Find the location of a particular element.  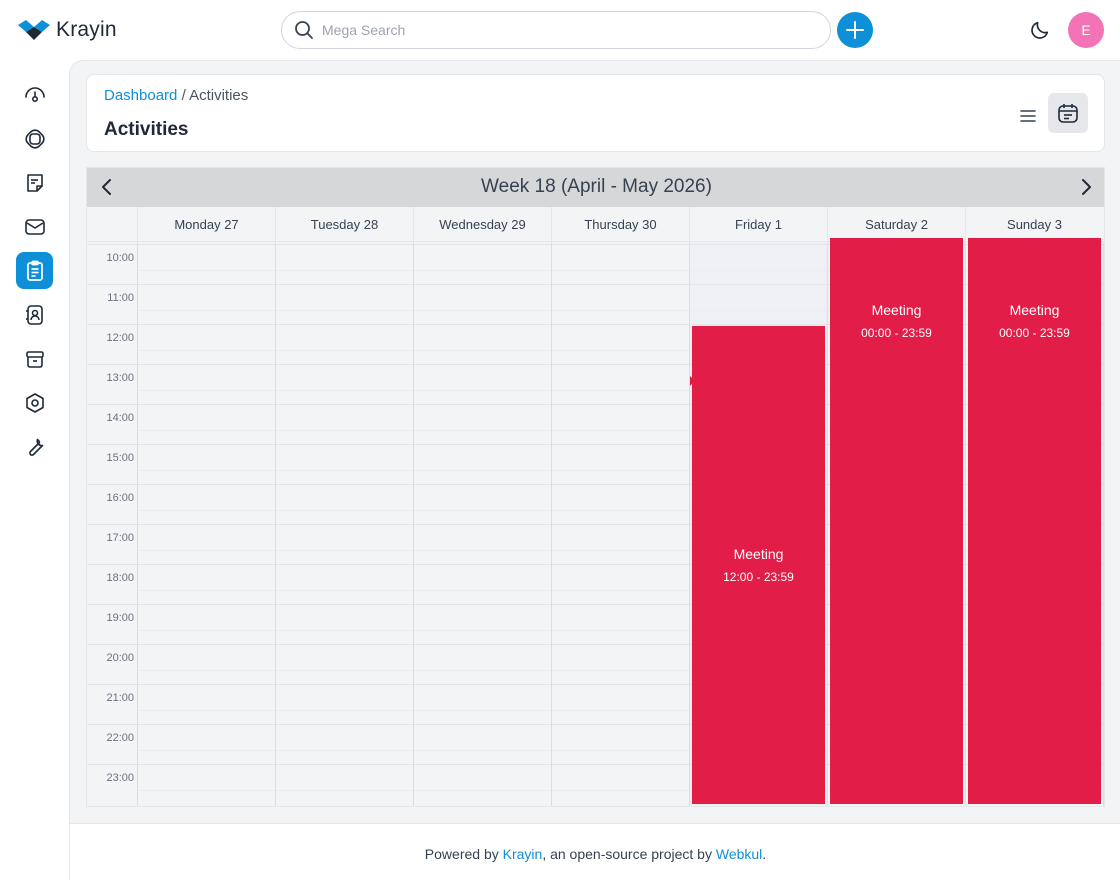

calendar-toolbar: Week 18 (April - May 2026) is located at coordinates (595, 187).